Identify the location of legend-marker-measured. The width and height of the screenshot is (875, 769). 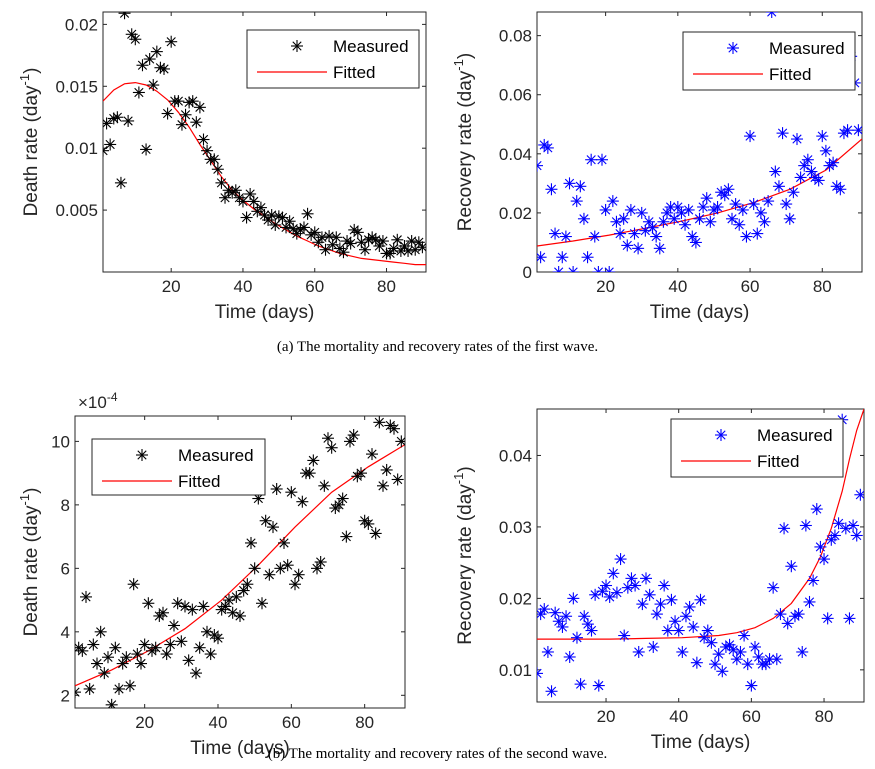
(297, 46).